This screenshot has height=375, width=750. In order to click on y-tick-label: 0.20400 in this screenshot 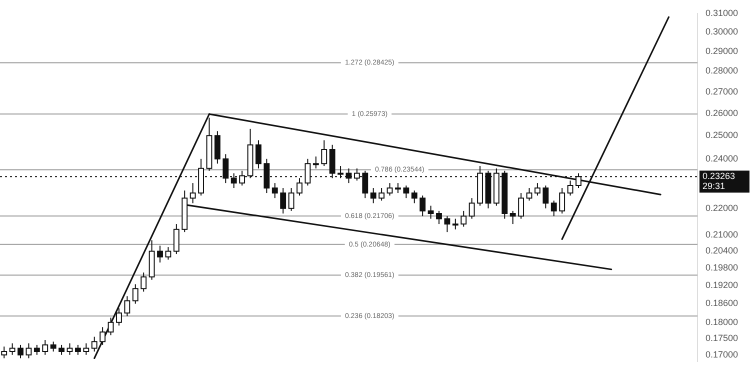, I will do `click(721, 251)`.